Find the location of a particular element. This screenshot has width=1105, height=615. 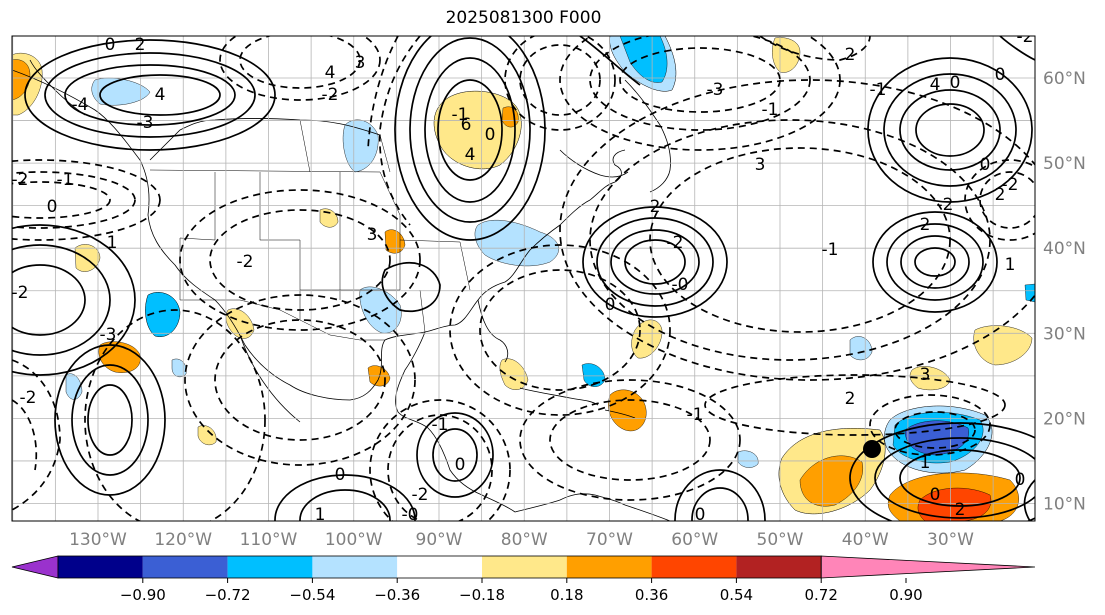

colorbar-tick-label: 0.54 is located at coordinates (736, 595).